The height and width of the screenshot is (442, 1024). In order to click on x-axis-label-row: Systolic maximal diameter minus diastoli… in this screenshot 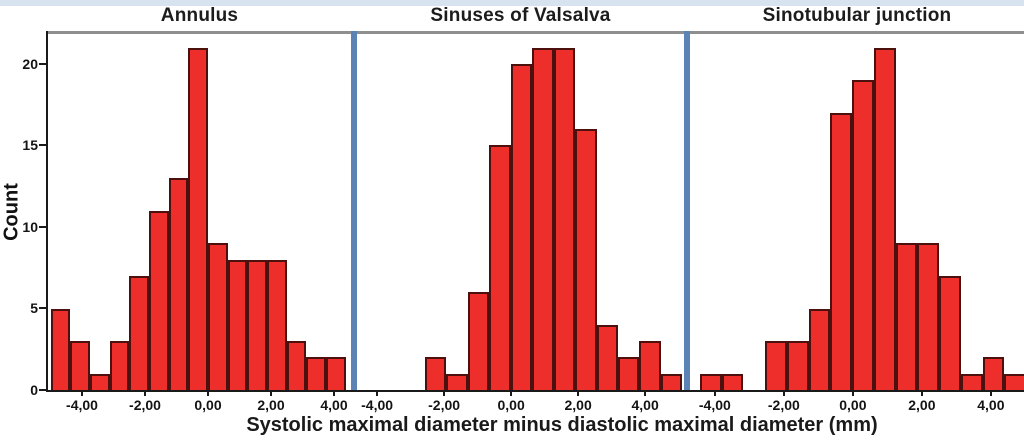, I will do `click(562, 425)`.